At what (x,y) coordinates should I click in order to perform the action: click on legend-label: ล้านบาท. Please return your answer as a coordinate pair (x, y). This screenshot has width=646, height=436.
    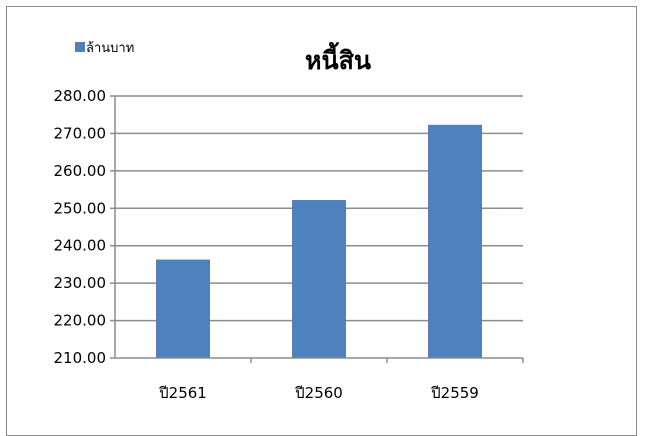
    Looking at the image, I should click on (110, 48).